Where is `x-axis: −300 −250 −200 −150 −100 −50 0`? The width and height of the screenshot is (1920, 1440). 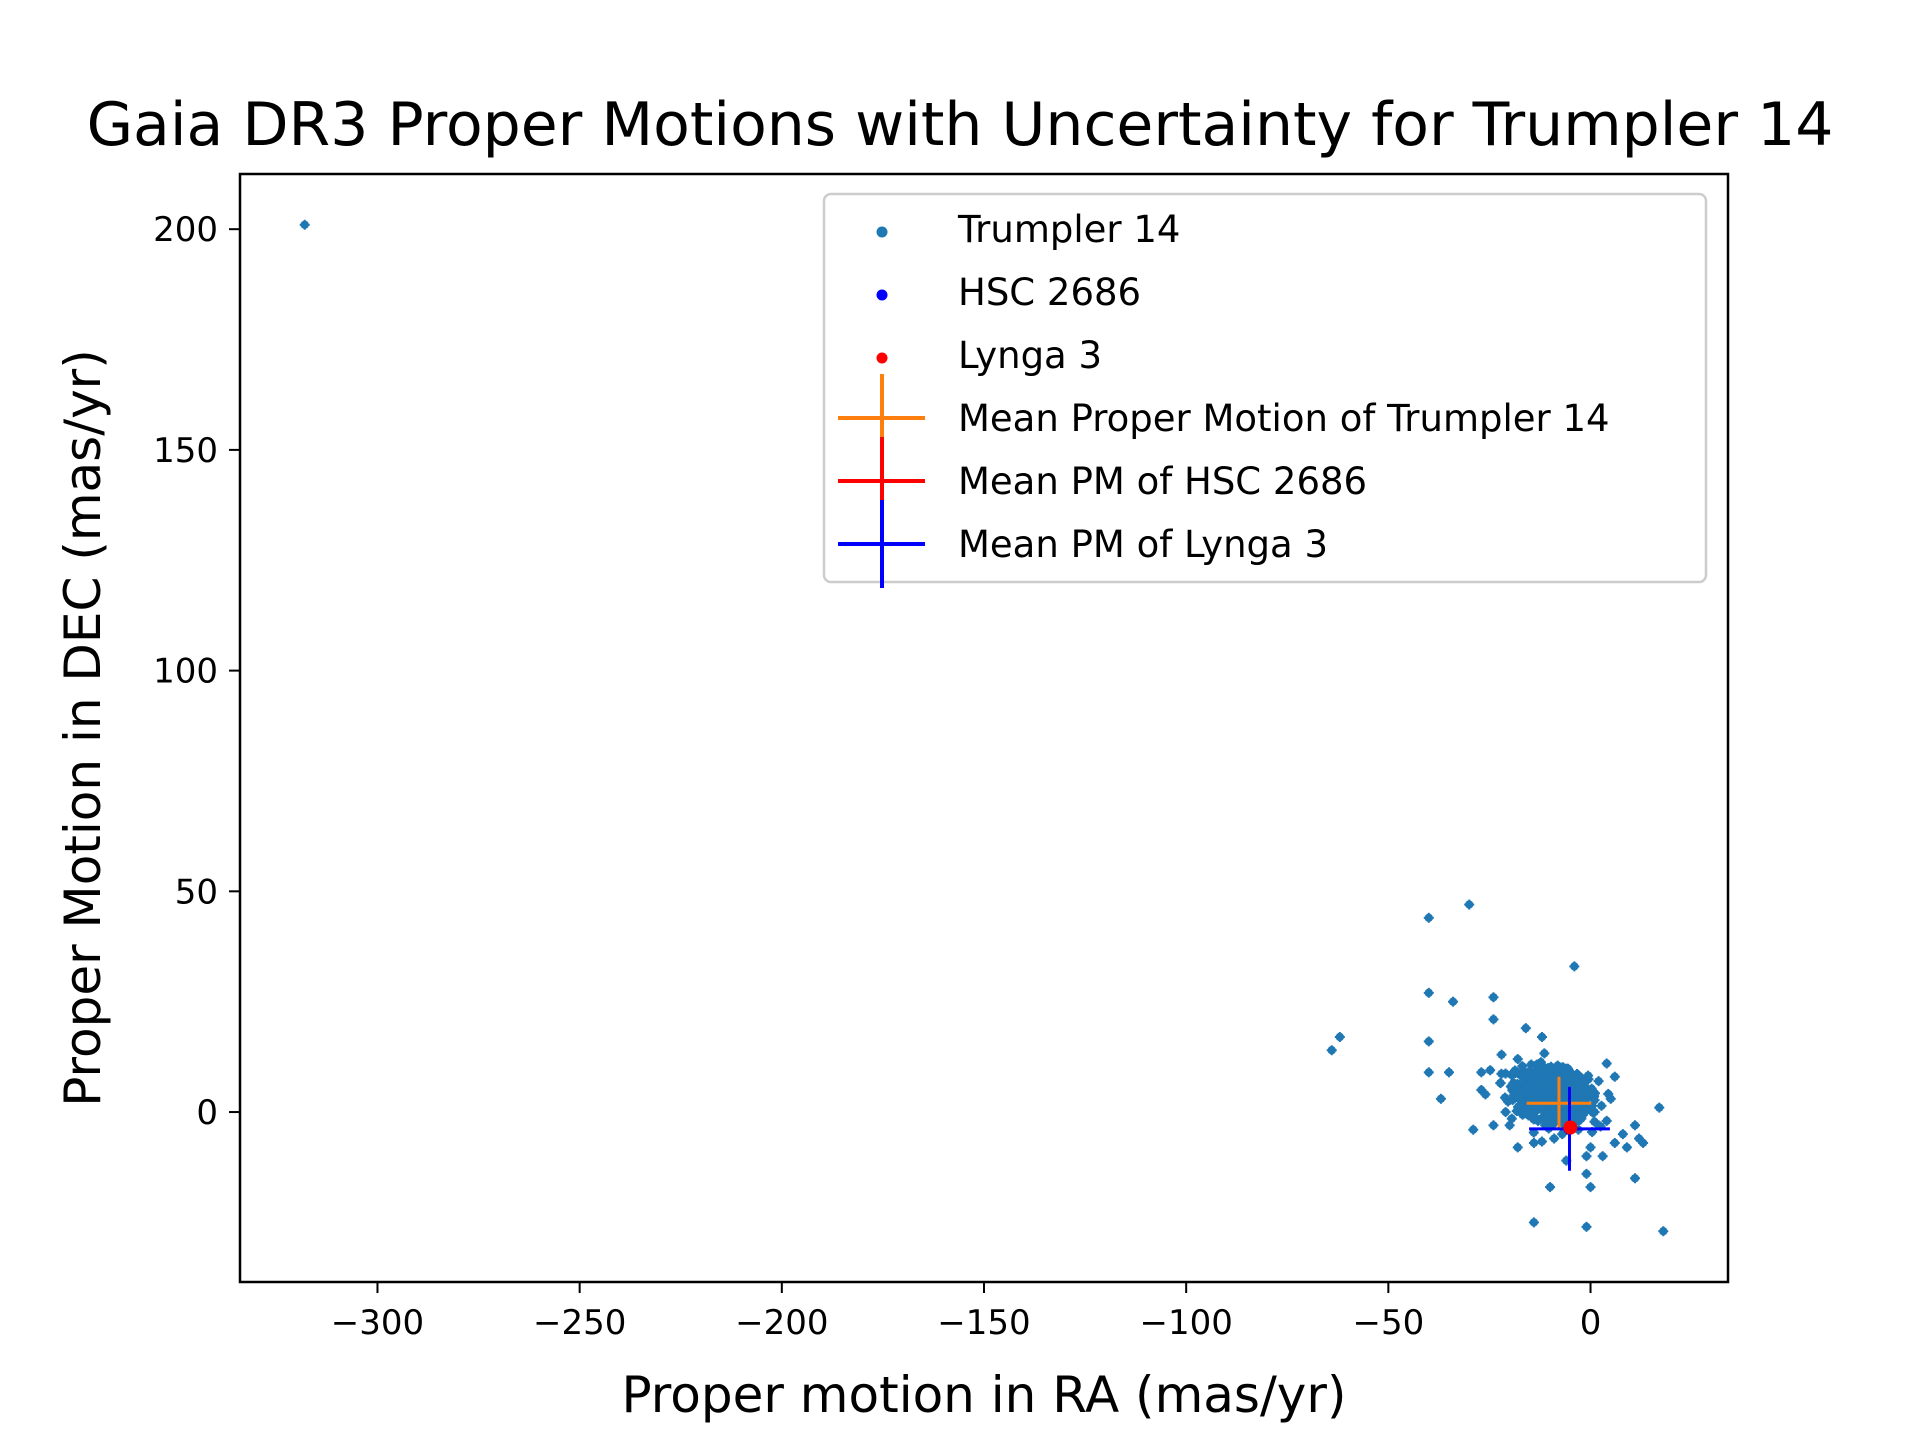
x-axis: −300 −250 −200 −150 −100 −50 0 is located at coordinates (966, 1312).